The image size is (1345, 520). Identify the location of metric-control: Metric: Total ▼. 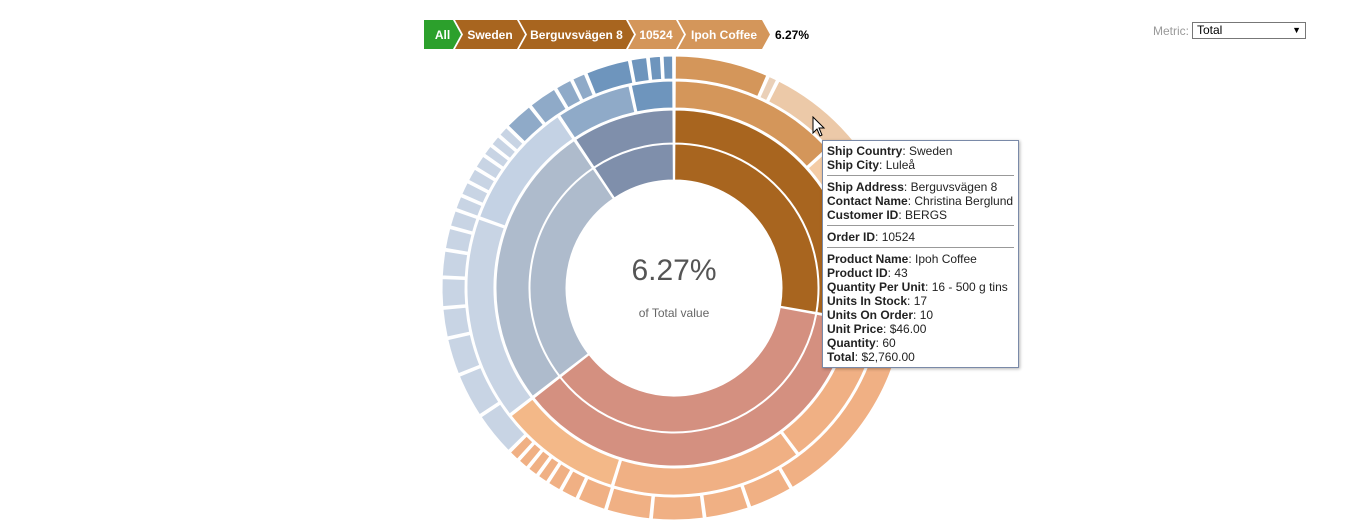
(1229, 30).